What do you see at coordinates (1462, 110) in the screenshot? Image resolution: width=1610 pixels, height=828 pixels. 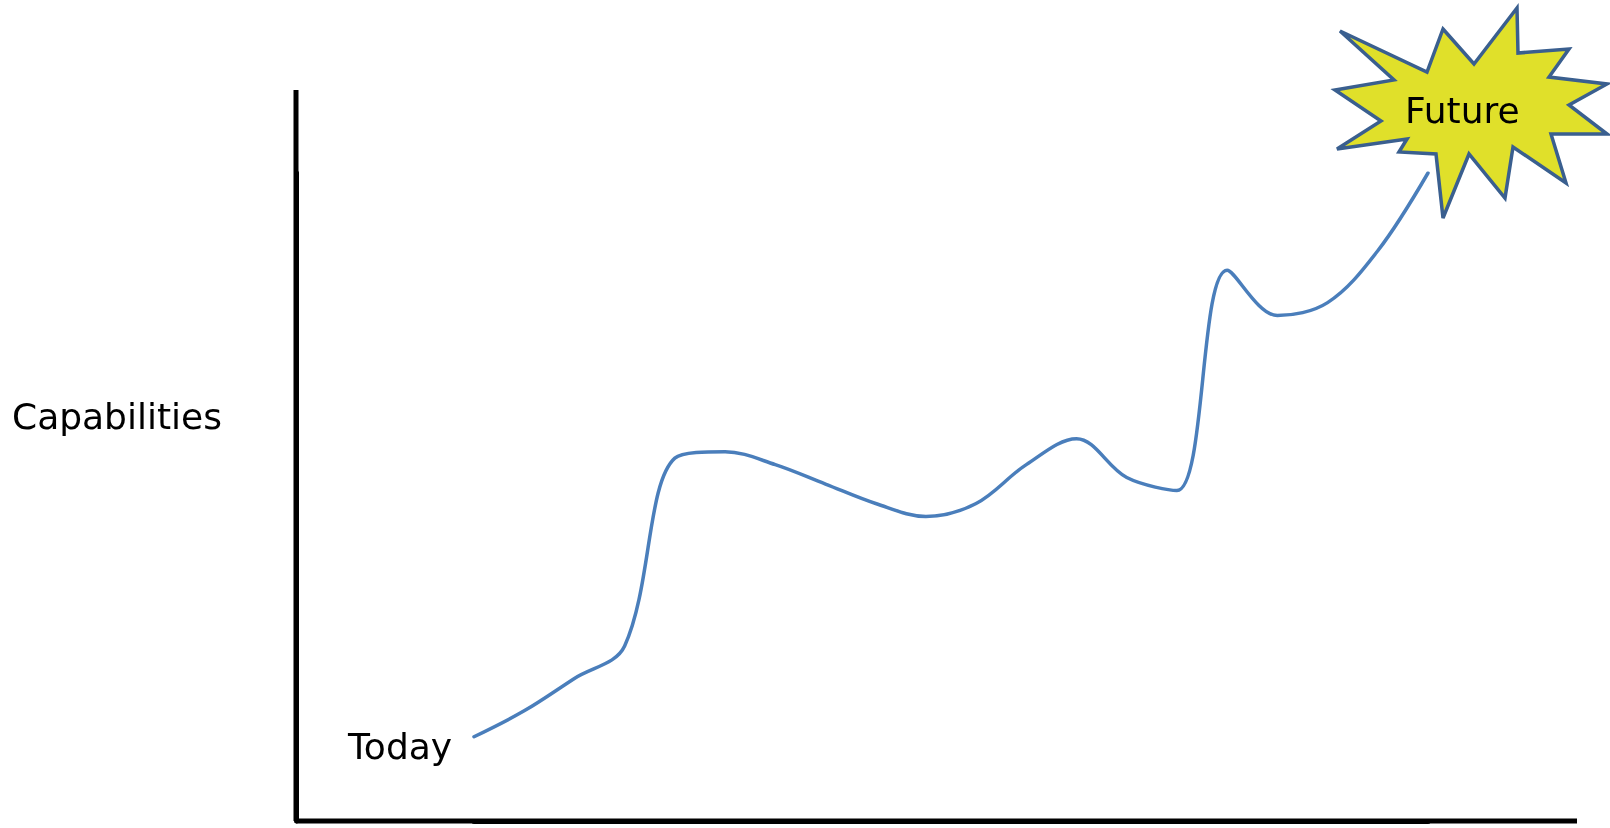 I see `text: Future` at bounding box center [1462, 110].